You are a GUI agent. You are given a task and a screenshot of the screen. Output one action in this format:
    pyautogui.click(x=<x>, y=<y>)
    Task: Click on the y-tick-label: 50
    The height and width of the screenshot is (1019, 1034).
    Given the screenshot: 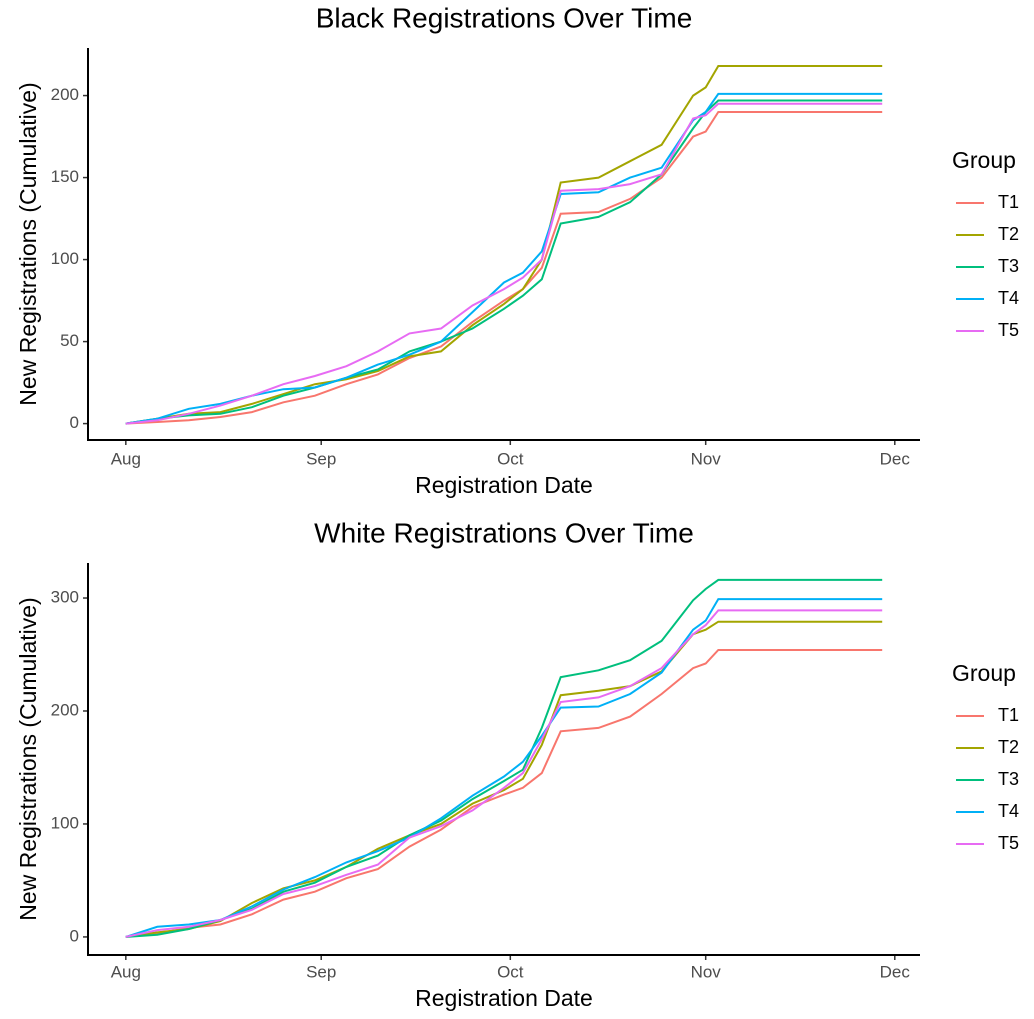 What is the action you would take?
    pyautogui.click(x=69, y=340)
    